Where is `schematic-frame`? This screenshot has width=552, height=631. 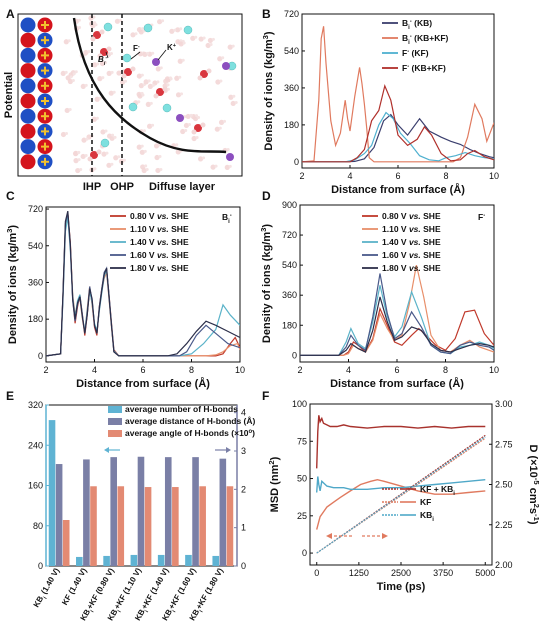
schematic-frame is located at coordinates (130, 95).